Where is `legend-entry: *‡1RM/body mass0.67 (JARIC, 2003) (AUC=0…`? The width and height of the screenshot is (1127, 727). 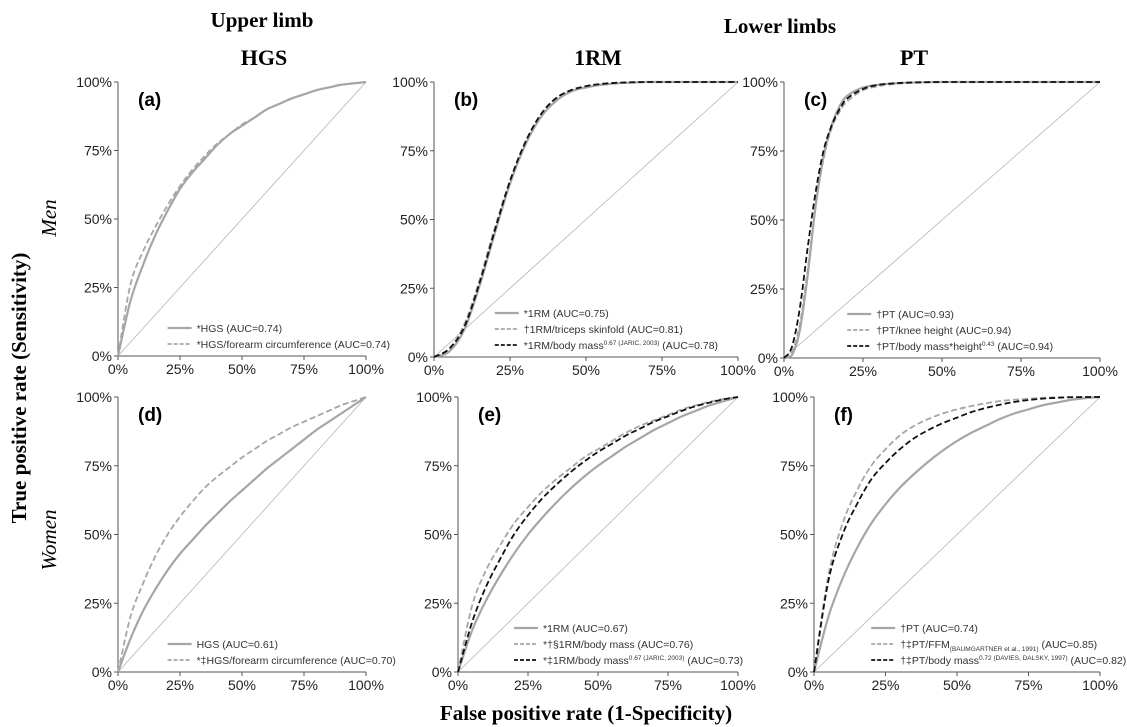 legend-entry: *‡1RM/body mass0.67 (JARIC, 2003) (AUC=0… is located at coordinates (643, 661).